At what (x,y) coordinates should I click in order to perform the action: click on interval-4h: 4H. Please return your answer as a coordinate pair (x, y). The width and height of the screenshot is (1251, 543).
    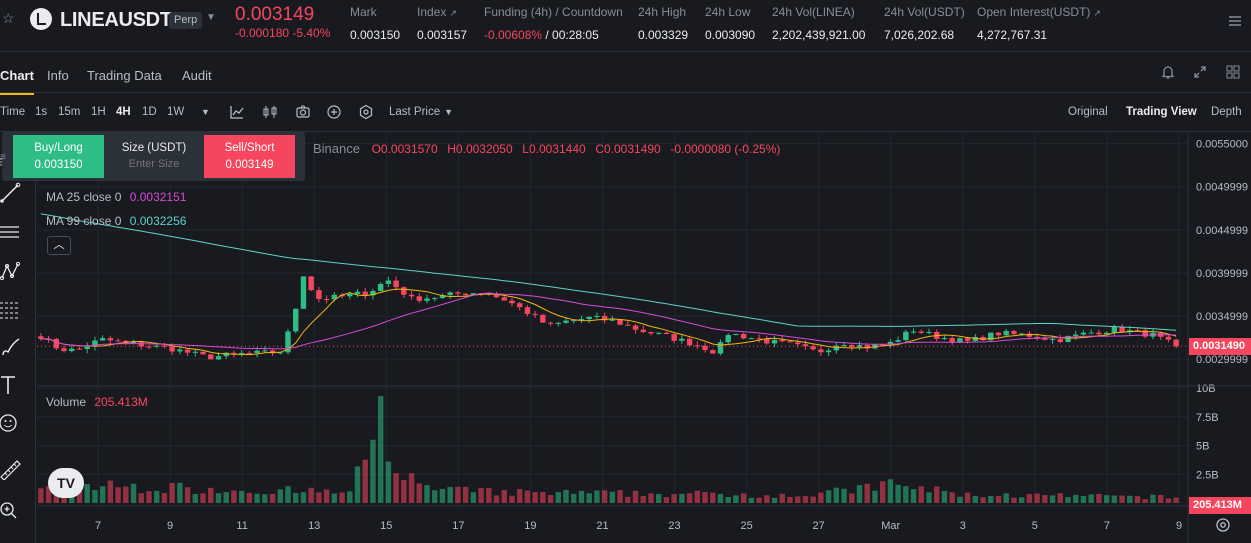
    Looking at the image, I should click on (123, 112).